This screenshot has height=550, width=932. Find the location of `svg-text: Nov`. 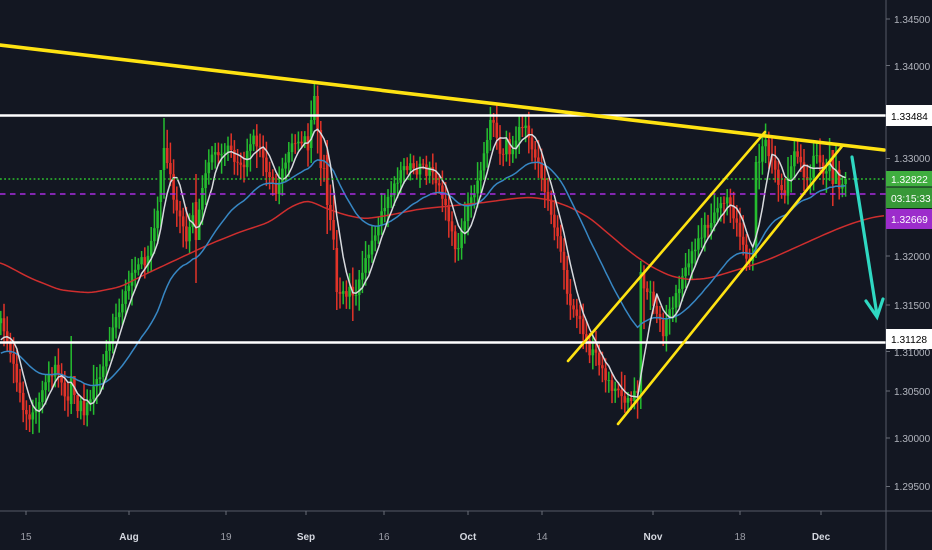

svg-text: Nov is located at coordinates (653, 537).